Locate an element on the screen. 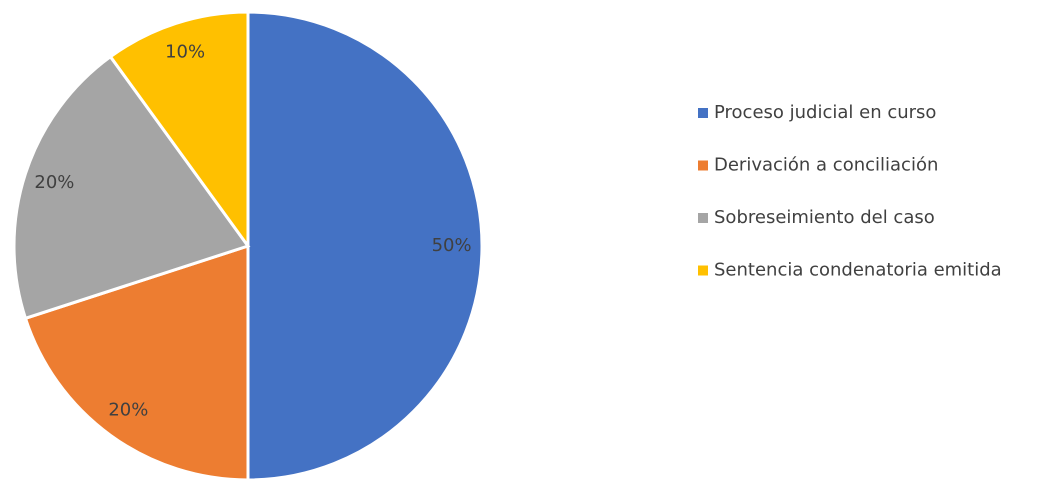 This screenshot has height=482, width=1060. data-label: 50% is located at coordinates (452, 245).